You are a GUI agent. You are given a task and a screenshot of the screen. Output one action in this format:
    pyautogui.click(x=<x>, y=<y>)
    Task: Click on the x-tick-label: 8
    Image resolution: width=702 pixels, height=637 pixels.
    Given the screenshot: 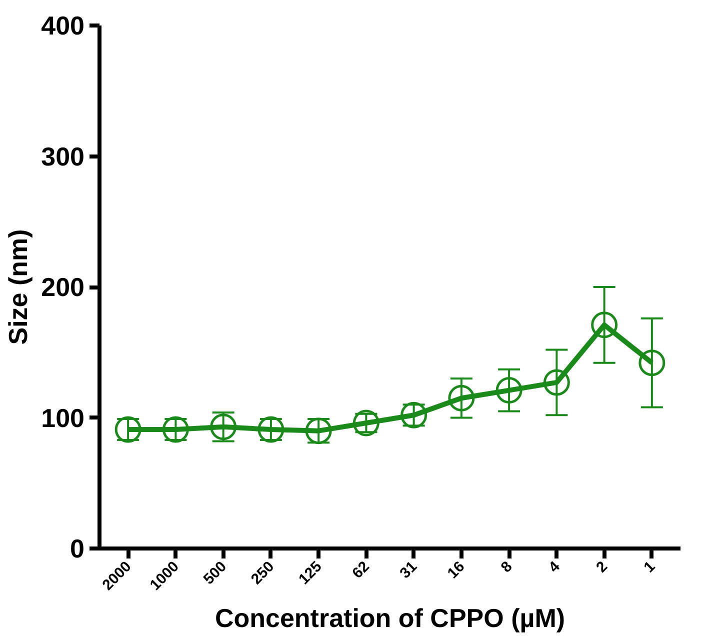 What is the action you would take?
    pyautogui.click(x=507, y=567)
    